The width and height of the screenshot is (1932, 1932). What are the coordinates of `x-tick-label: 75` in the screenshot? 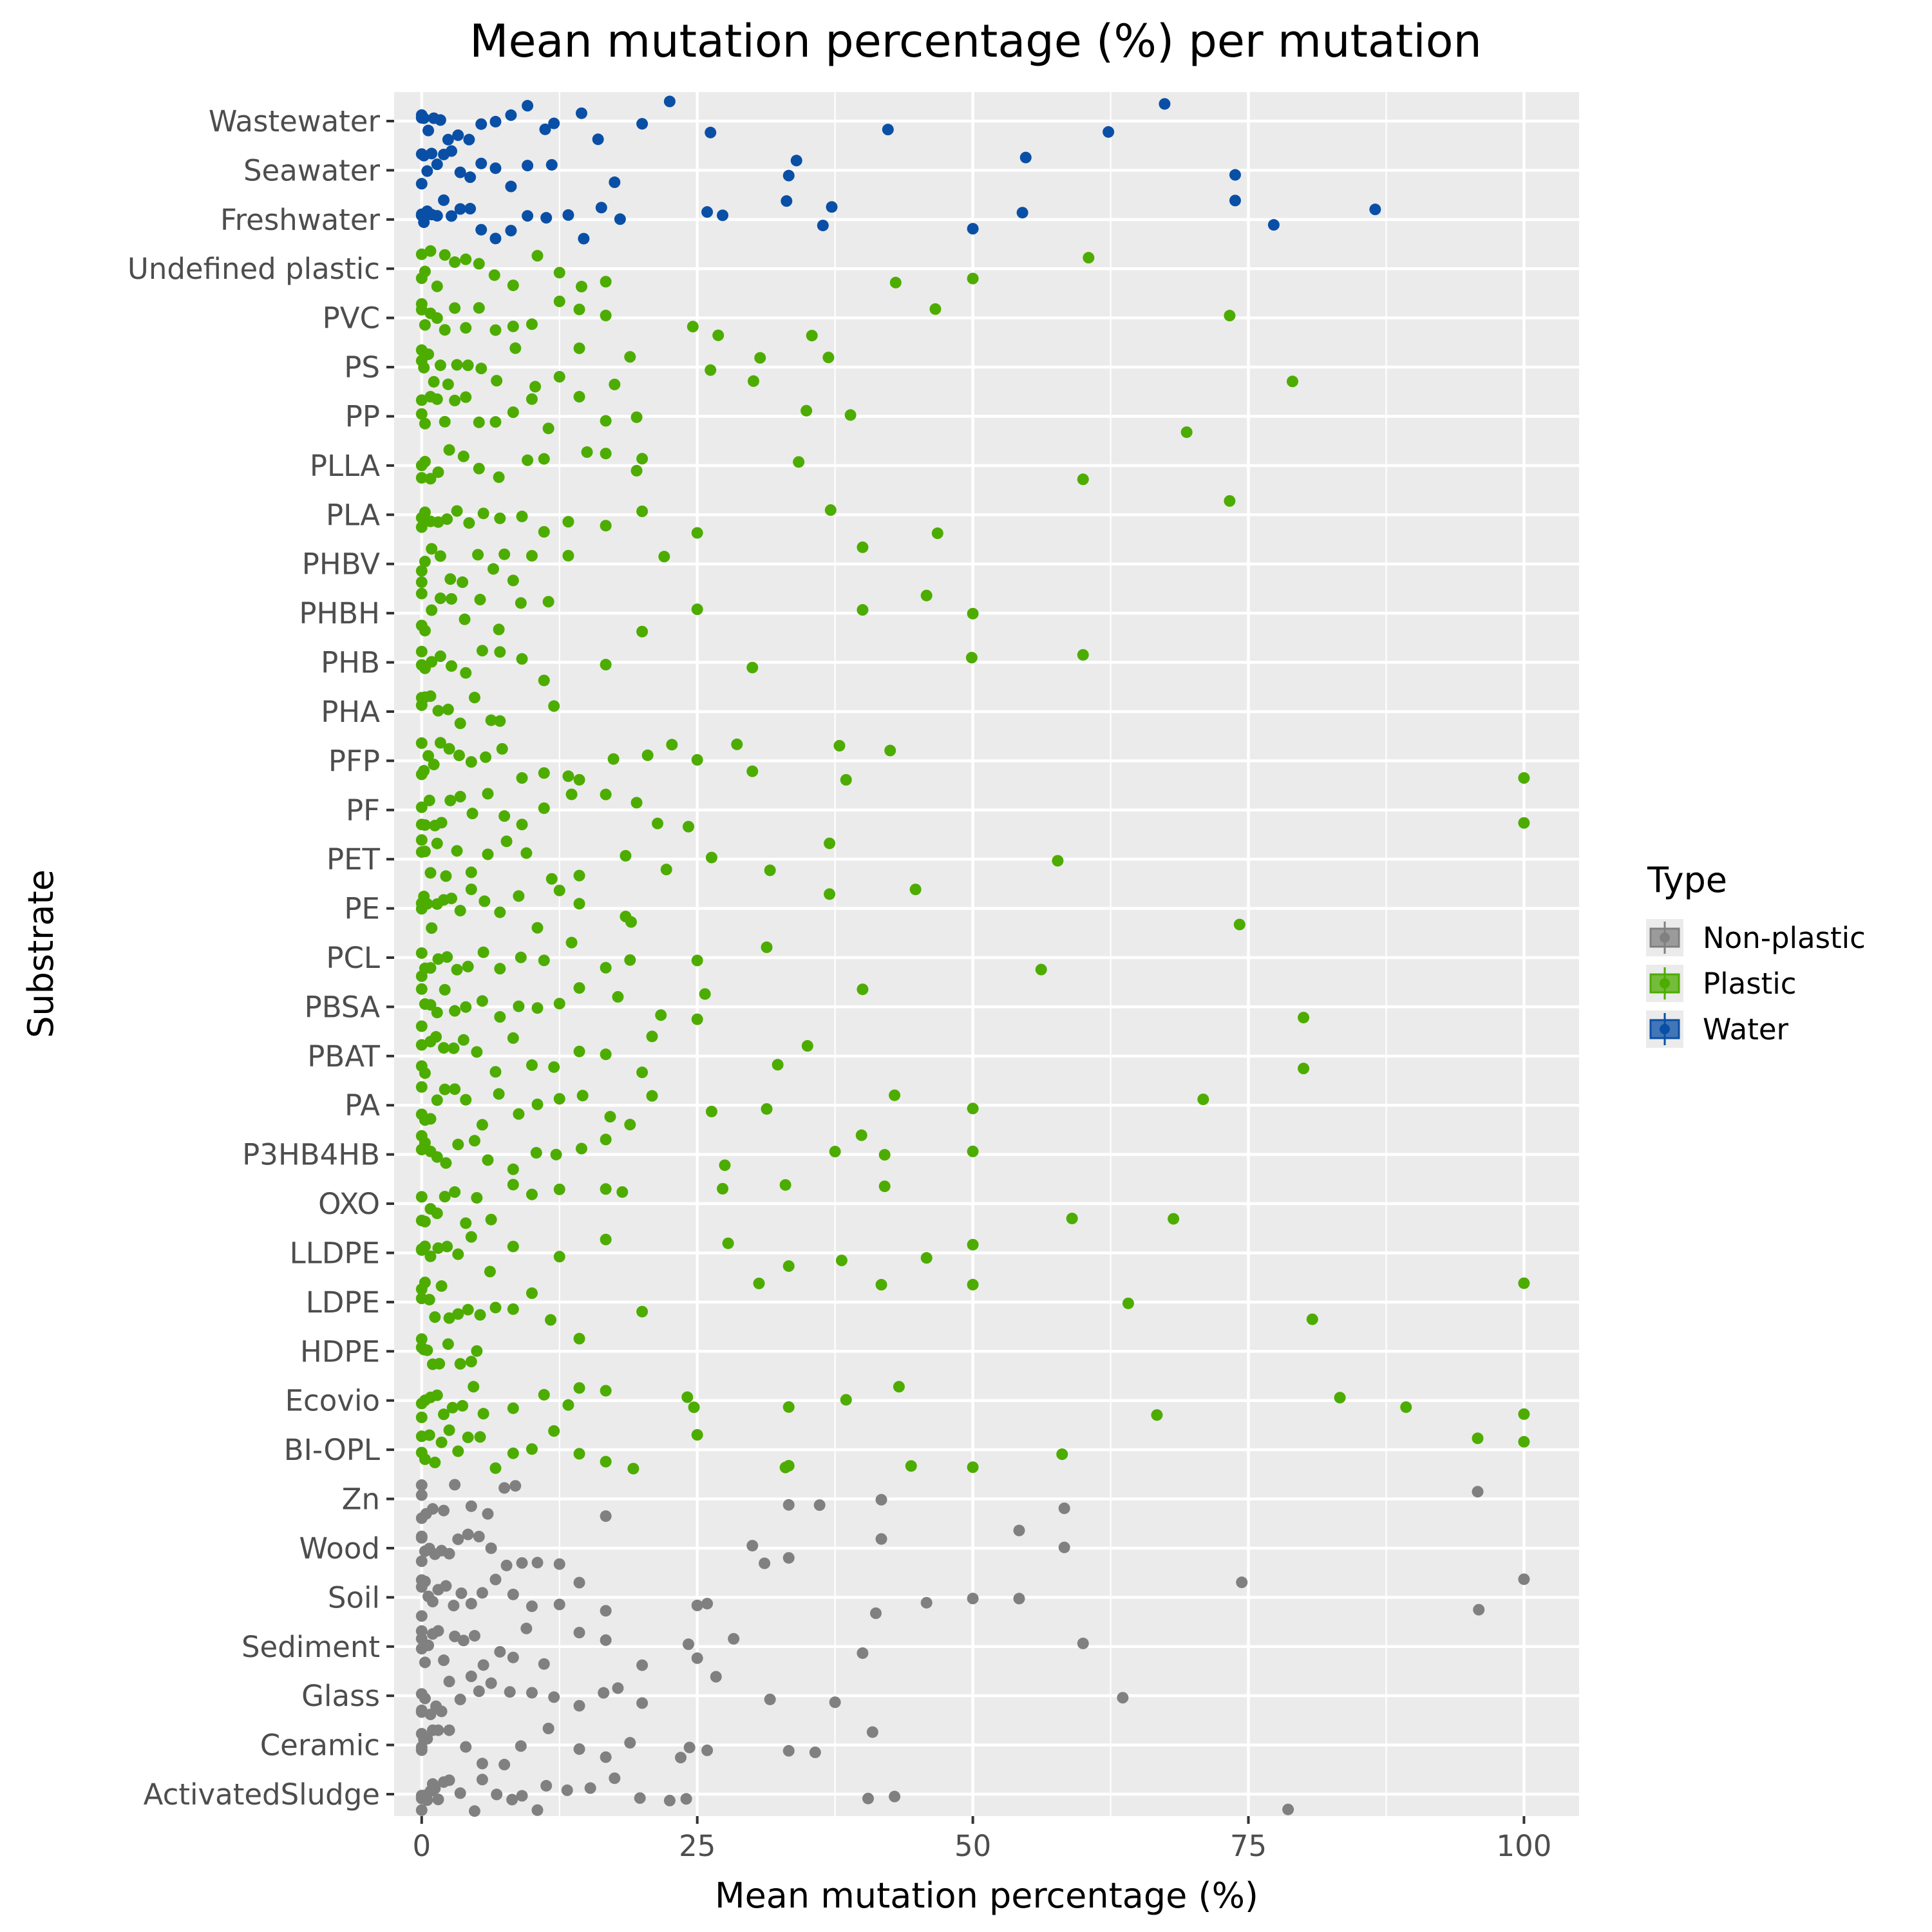 It's located at (1249, 1846).